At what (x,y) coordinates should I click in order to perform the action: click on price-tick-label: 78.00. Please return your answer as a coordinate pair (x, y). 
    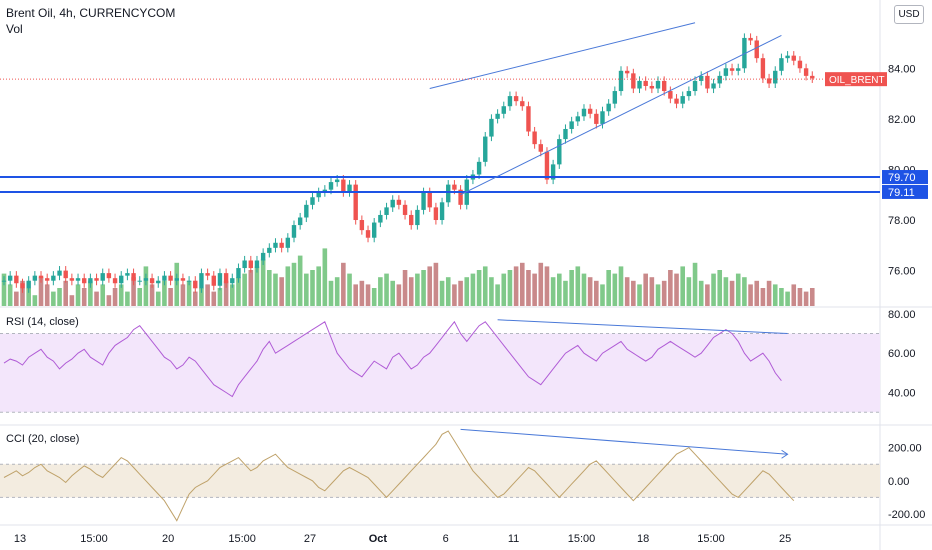
    Looking at the image, I should click on (902, 221).